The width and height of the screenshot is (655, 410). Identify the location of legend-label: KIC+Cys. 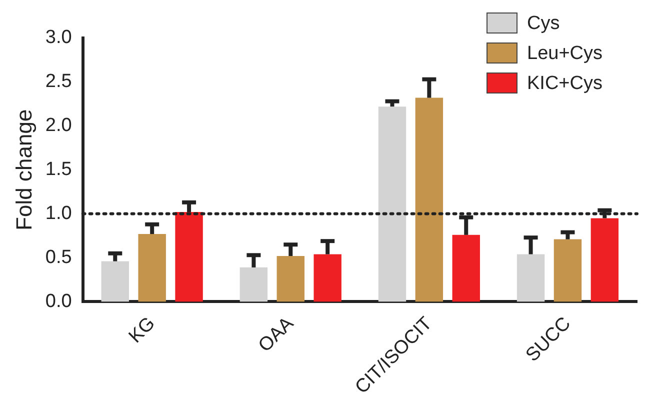
(564, 83).